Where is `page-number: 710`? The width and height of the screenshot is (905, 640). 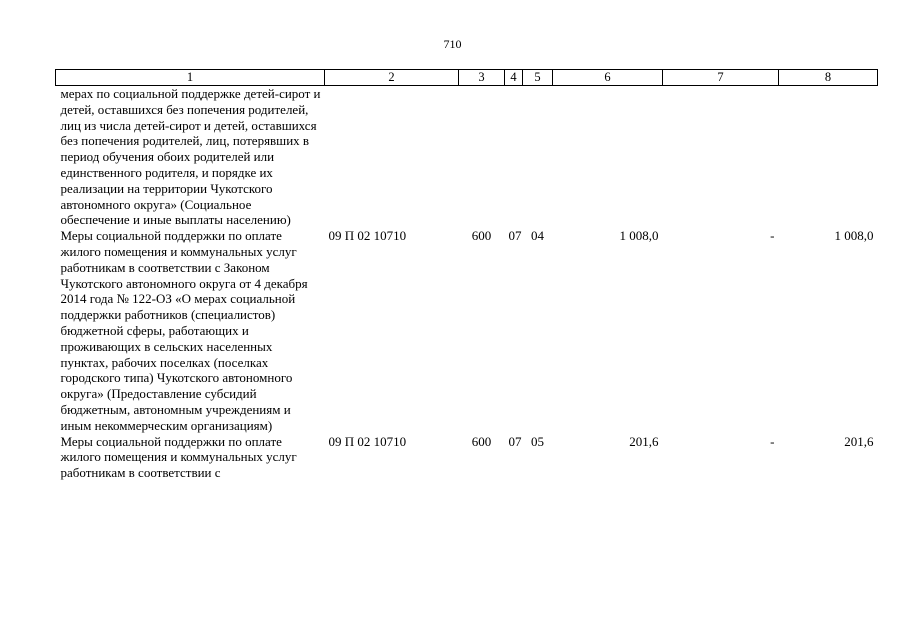 page-number: 710 is located at coordinates (452, 44).